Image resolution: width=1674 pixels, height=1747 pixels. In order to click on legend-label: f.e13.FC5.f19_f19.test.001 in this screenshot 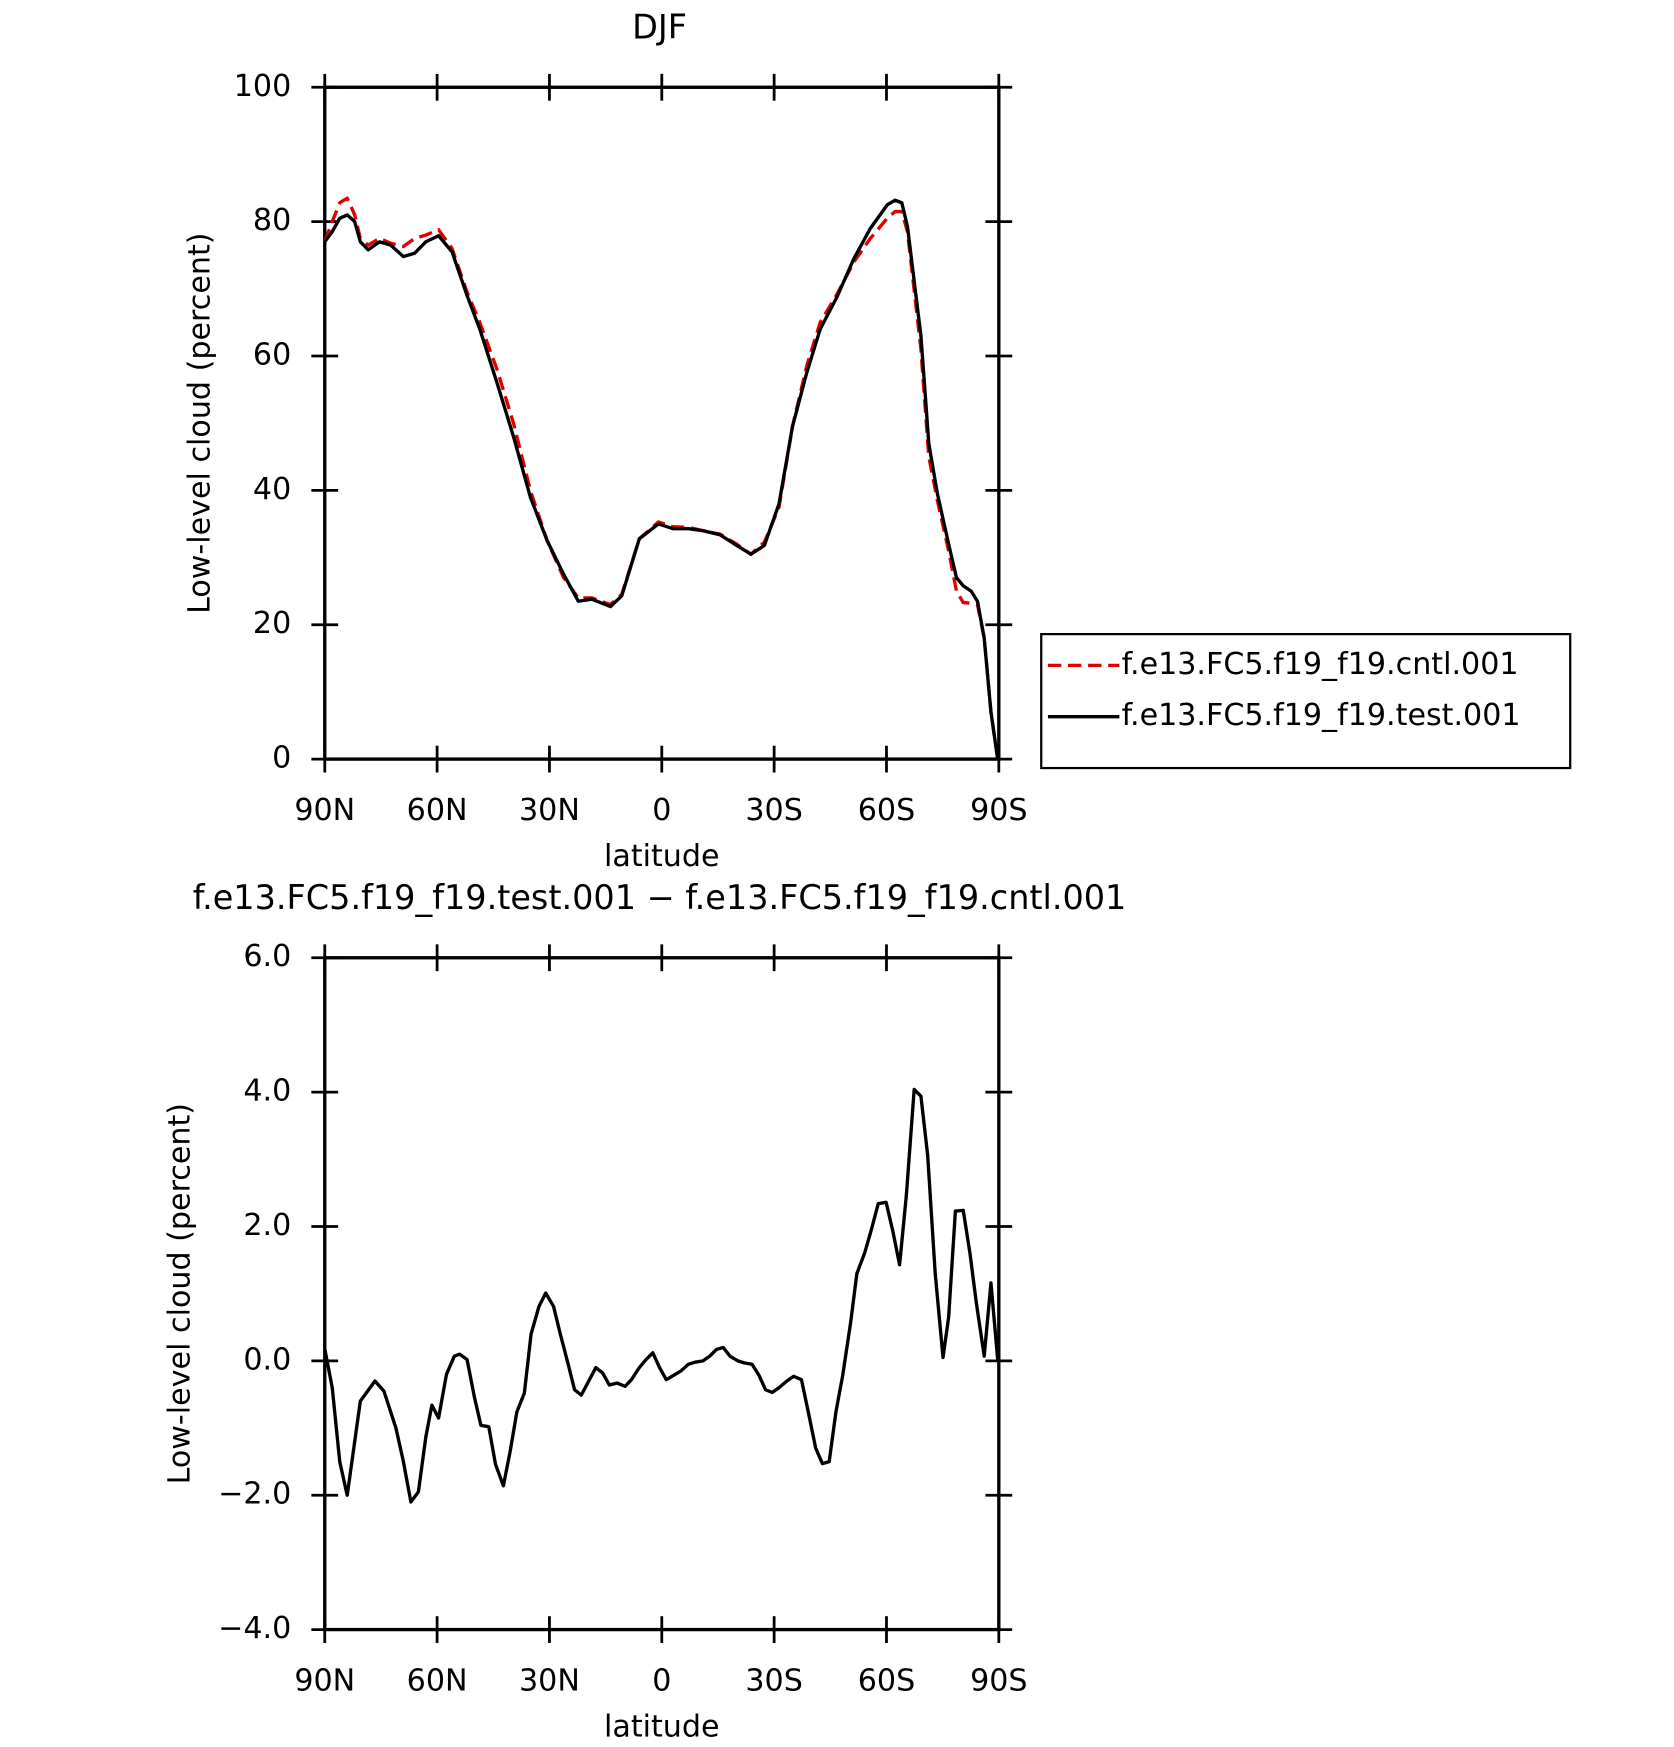, I will do `click(1321, 715)`.